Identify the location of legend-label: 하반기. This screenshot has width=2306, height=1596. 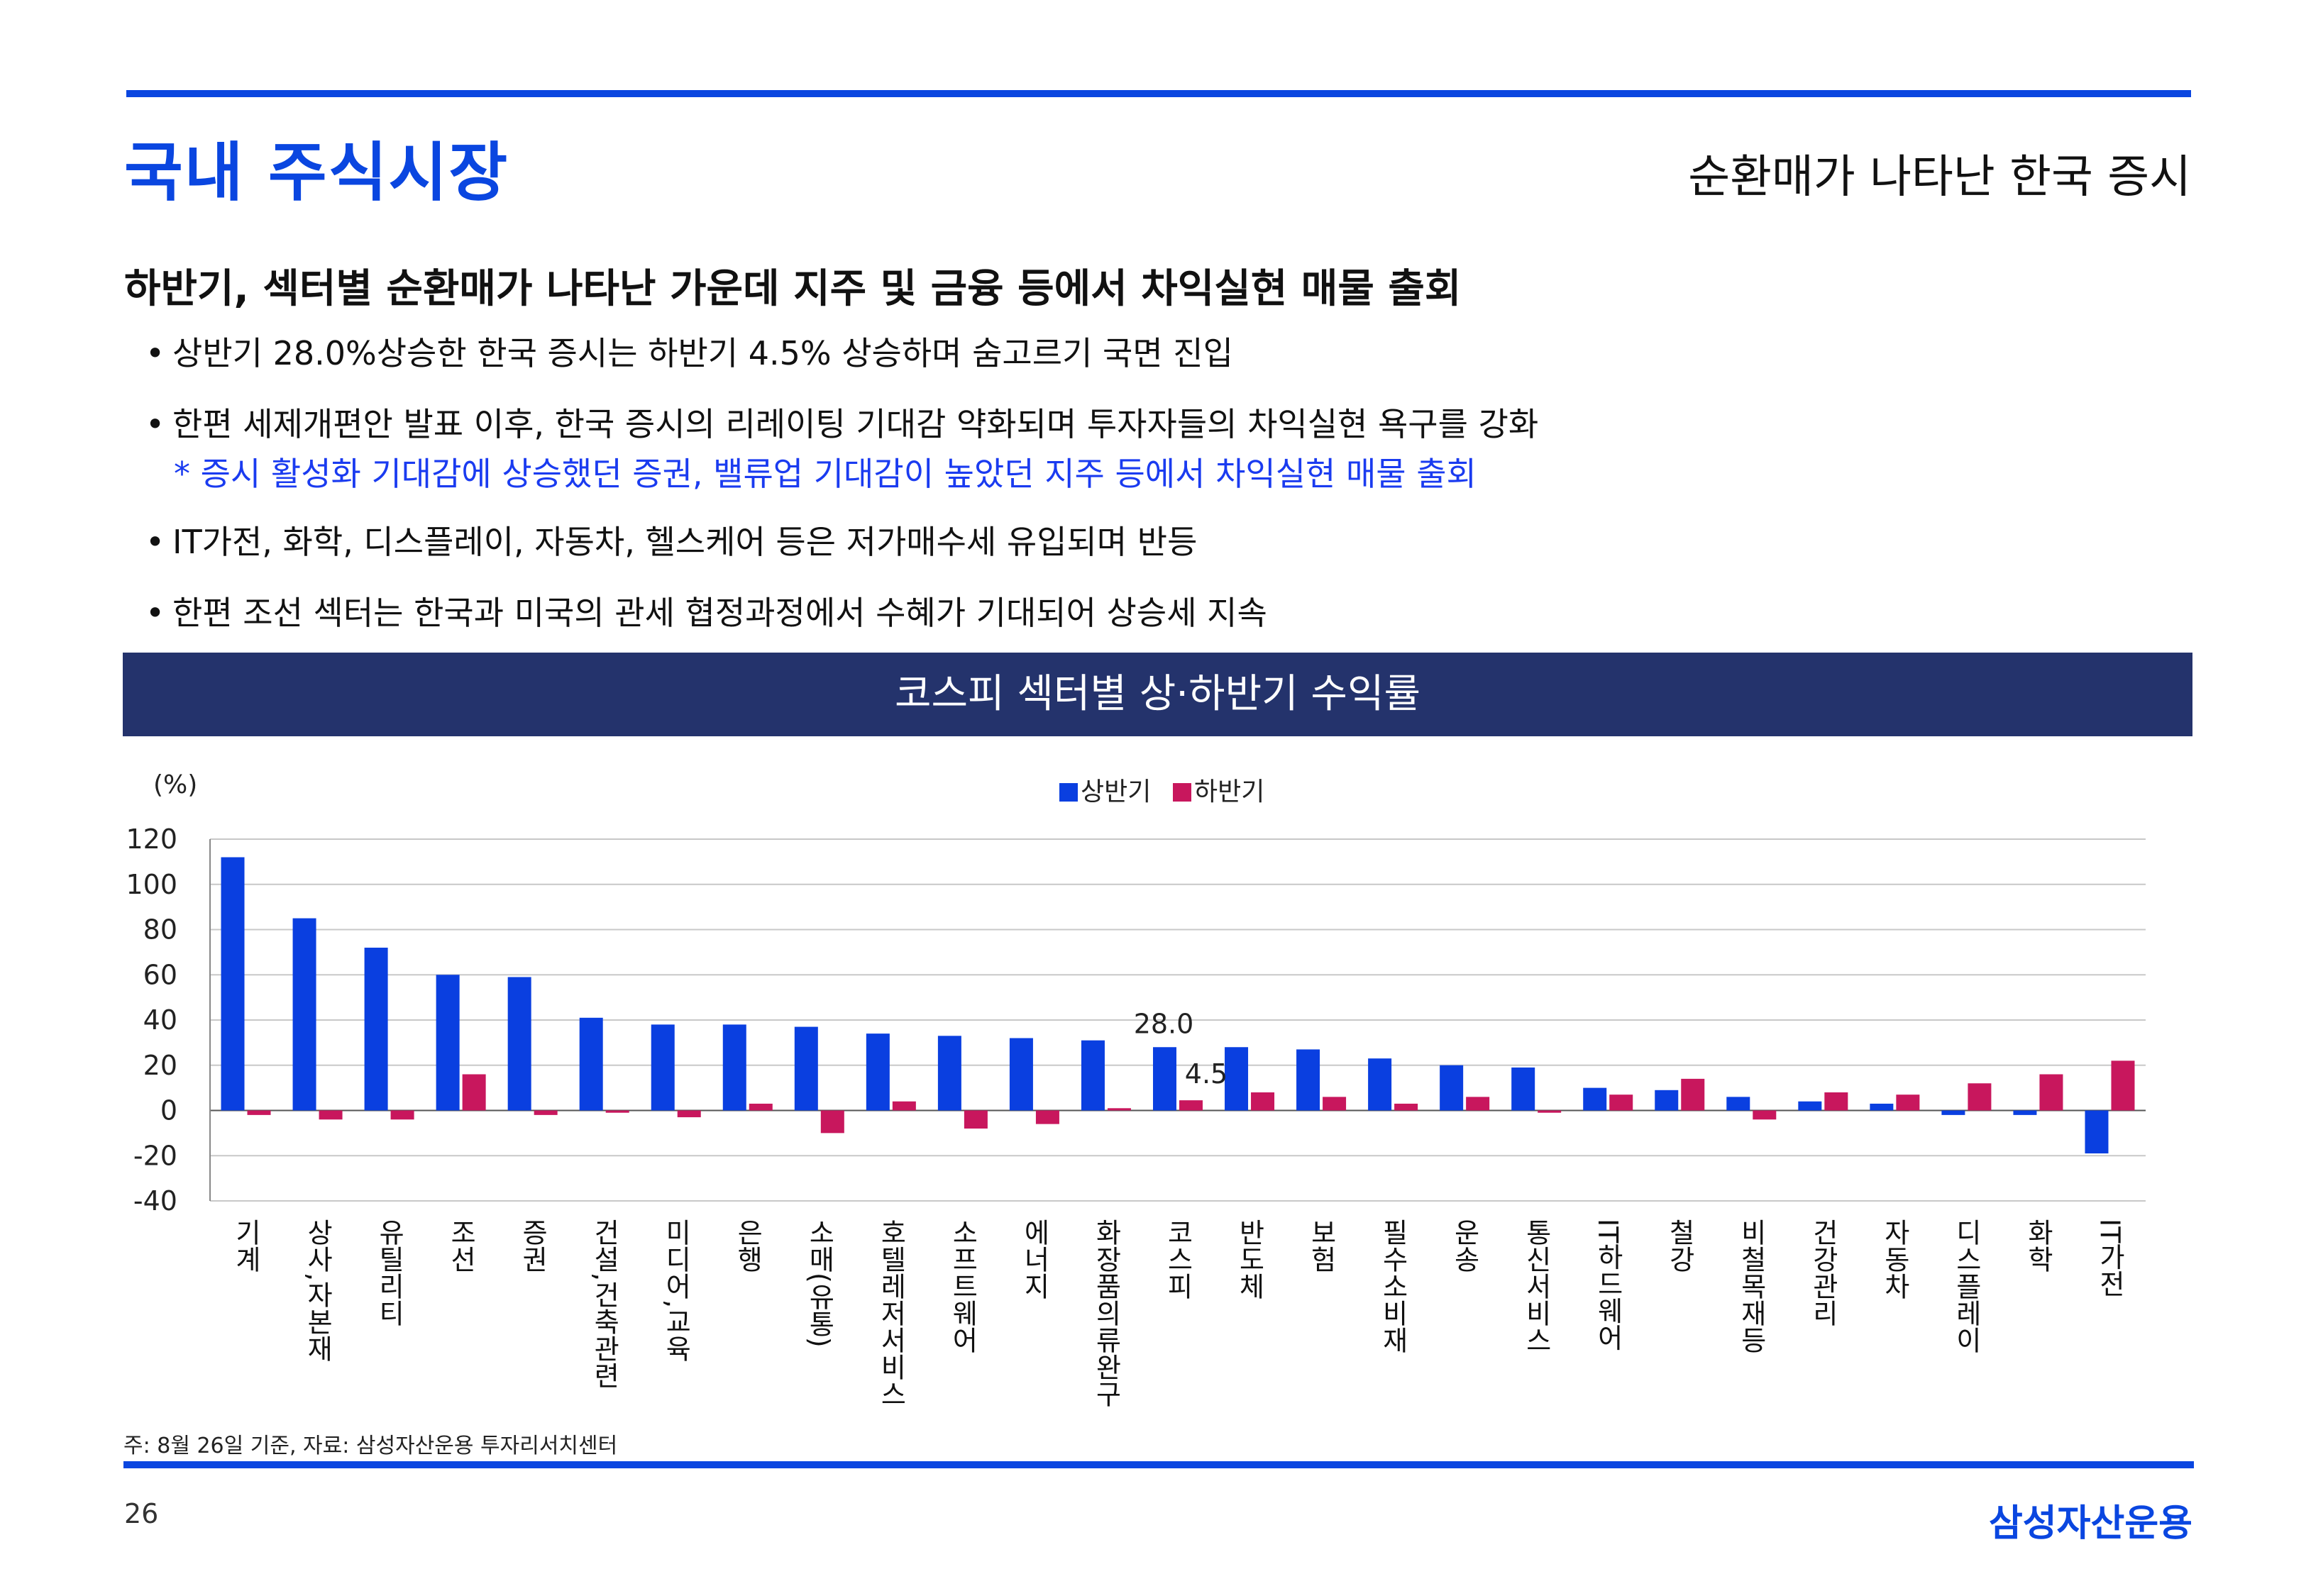
(1229, 792).